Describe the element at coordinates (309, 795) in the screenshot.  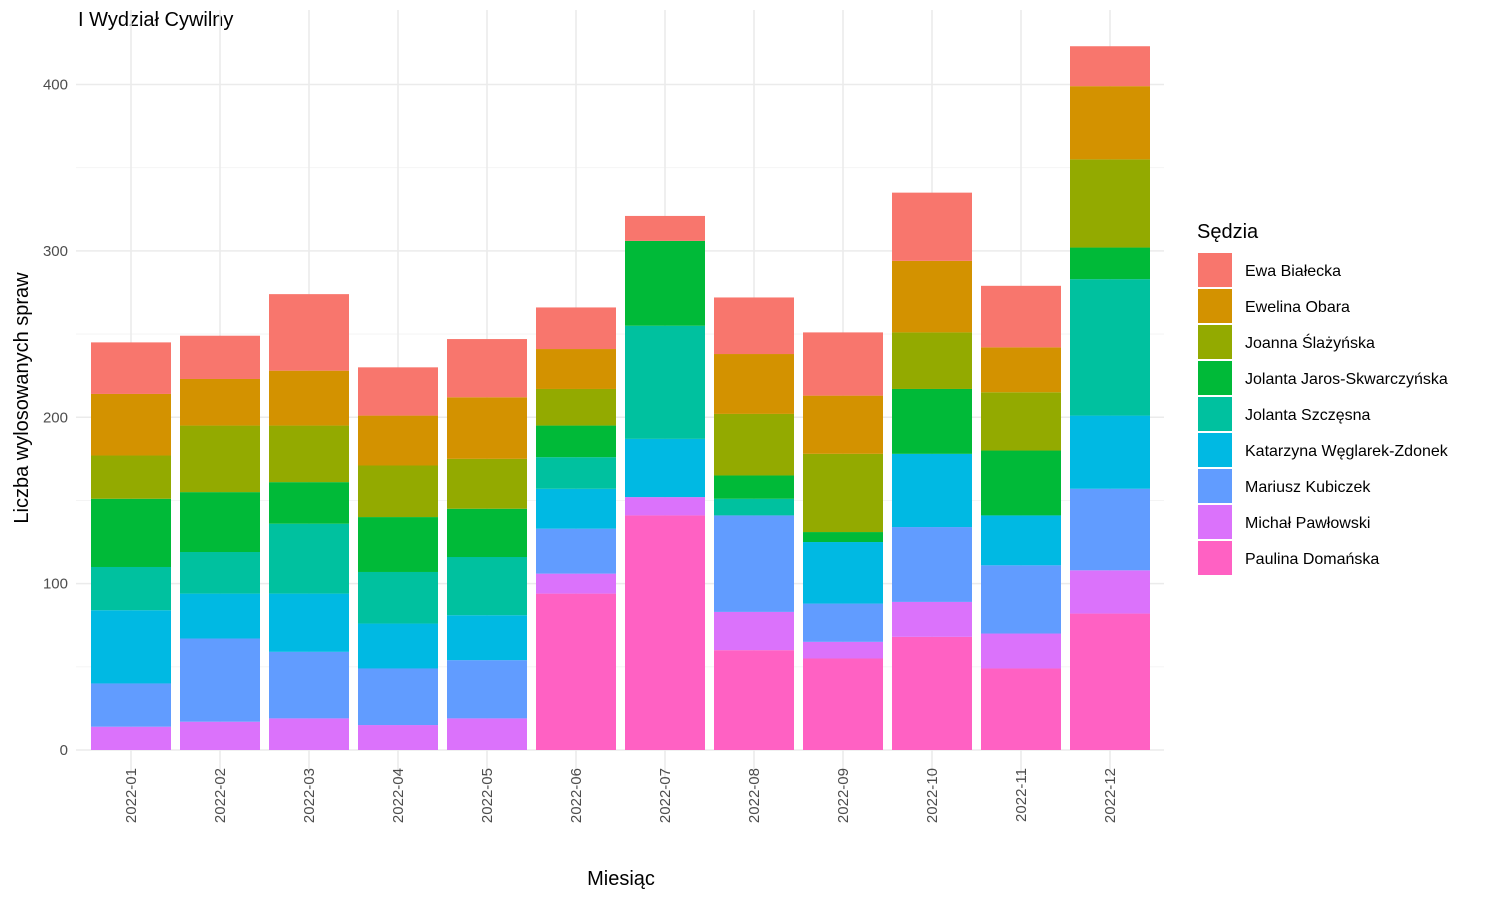
I see `x-tick-label: 2022-03` at that location.